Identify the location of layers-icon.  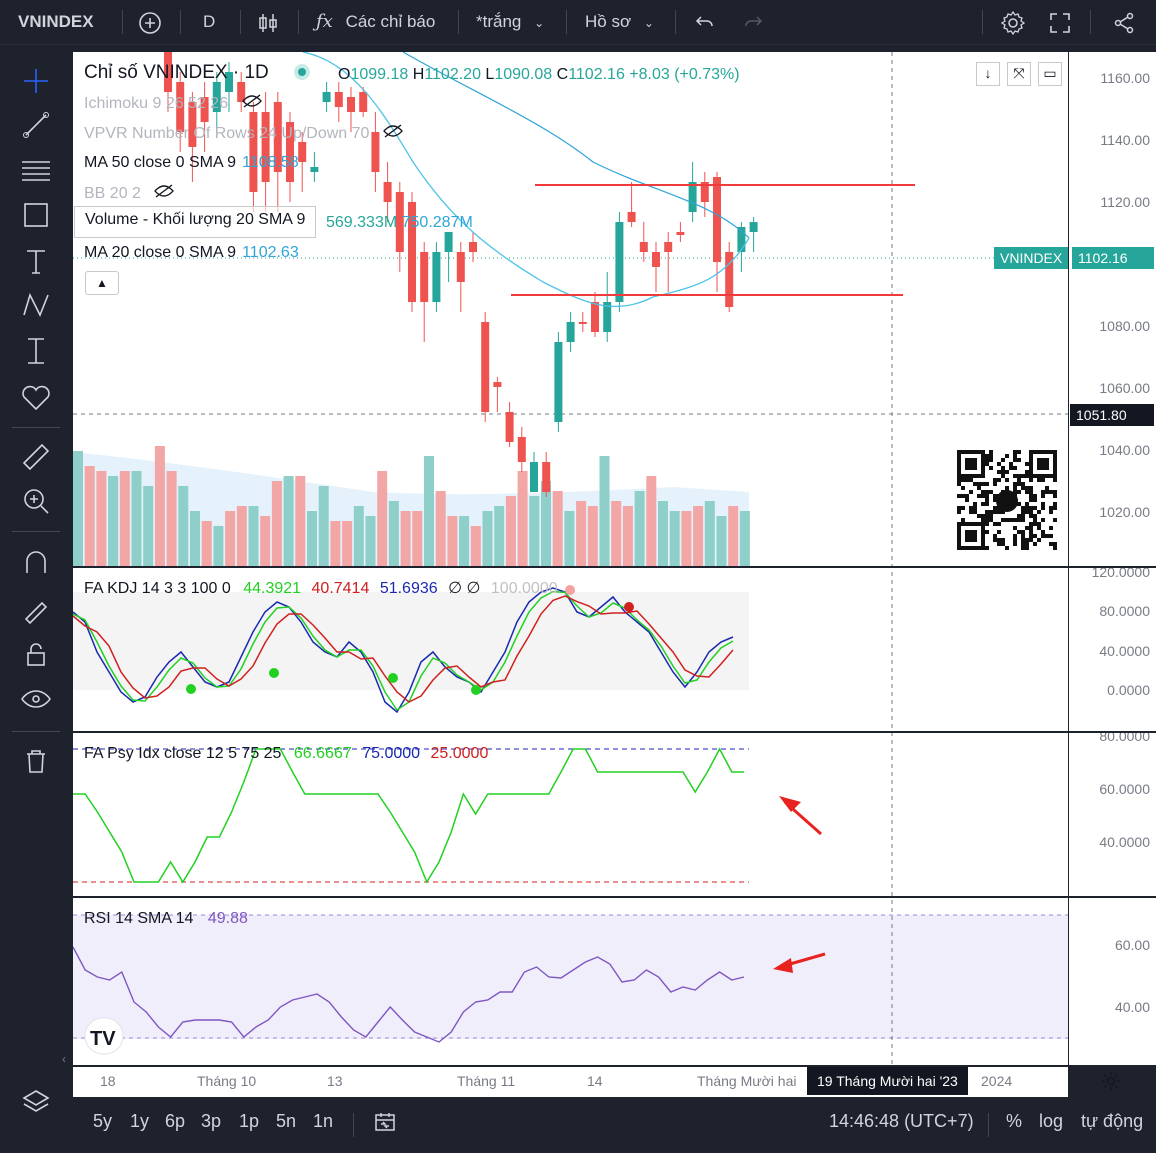
(36, 1101).